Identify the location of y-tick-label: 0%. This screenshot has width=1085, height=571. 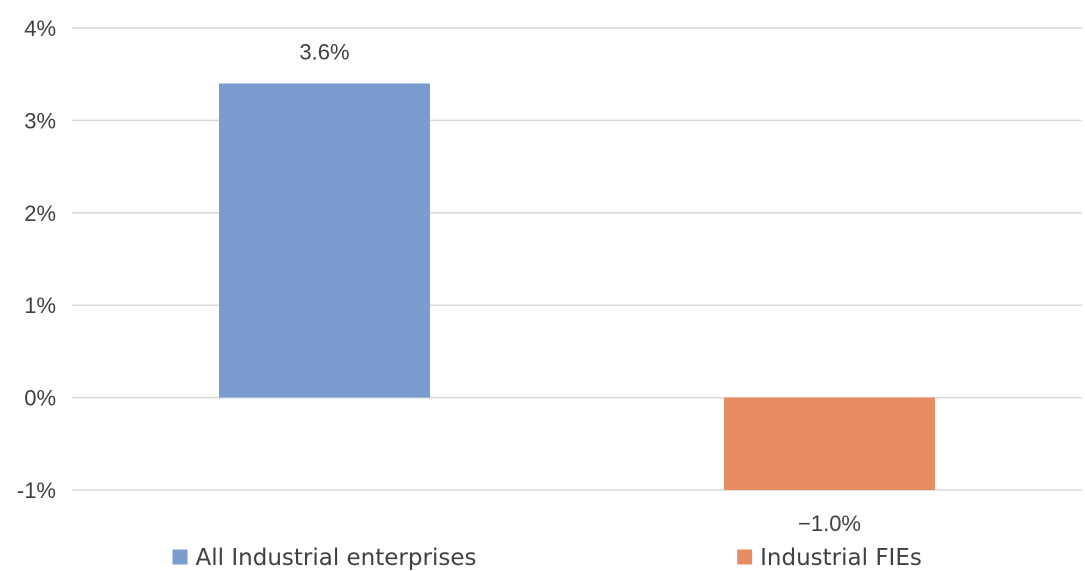
(40, 398).